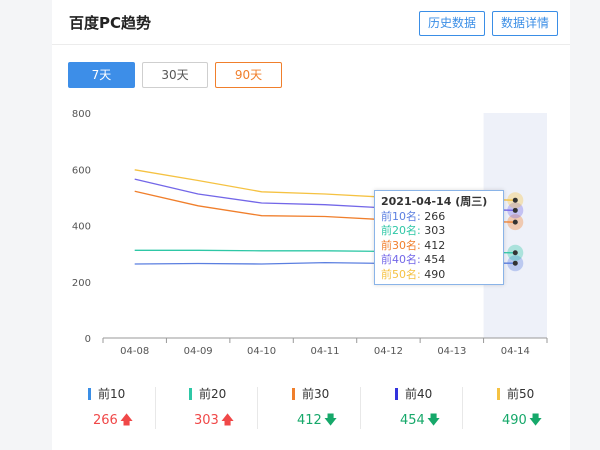 This screenshot has height=450, width=600. I want to click on tooltip-row-value: 266, so click(435, 216).